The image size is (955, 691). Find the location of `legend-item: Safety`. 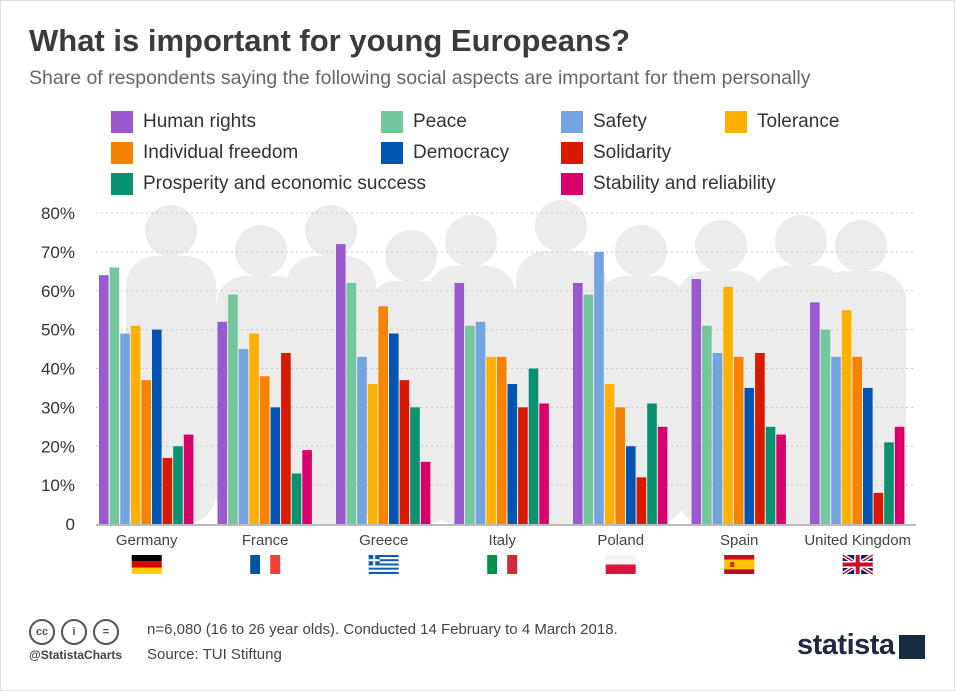

legend-item: Safety is located at coordinates (604, 122).